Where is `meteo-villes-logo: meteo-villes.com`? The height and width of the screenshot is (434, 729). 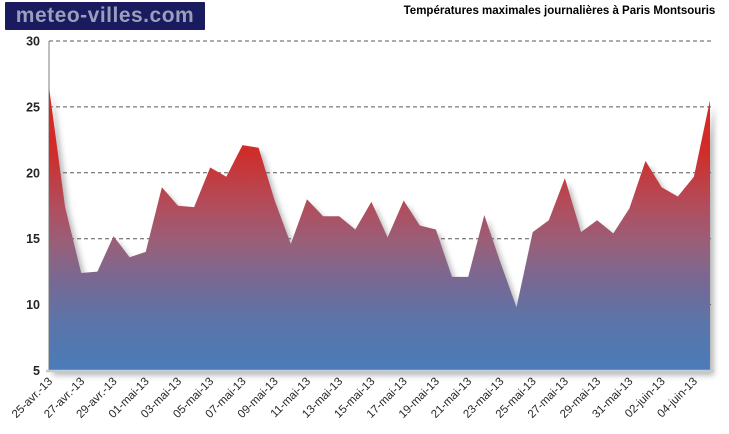 meteo-villes-logo: meteo-villes.com is located at coordinates (105, 16).